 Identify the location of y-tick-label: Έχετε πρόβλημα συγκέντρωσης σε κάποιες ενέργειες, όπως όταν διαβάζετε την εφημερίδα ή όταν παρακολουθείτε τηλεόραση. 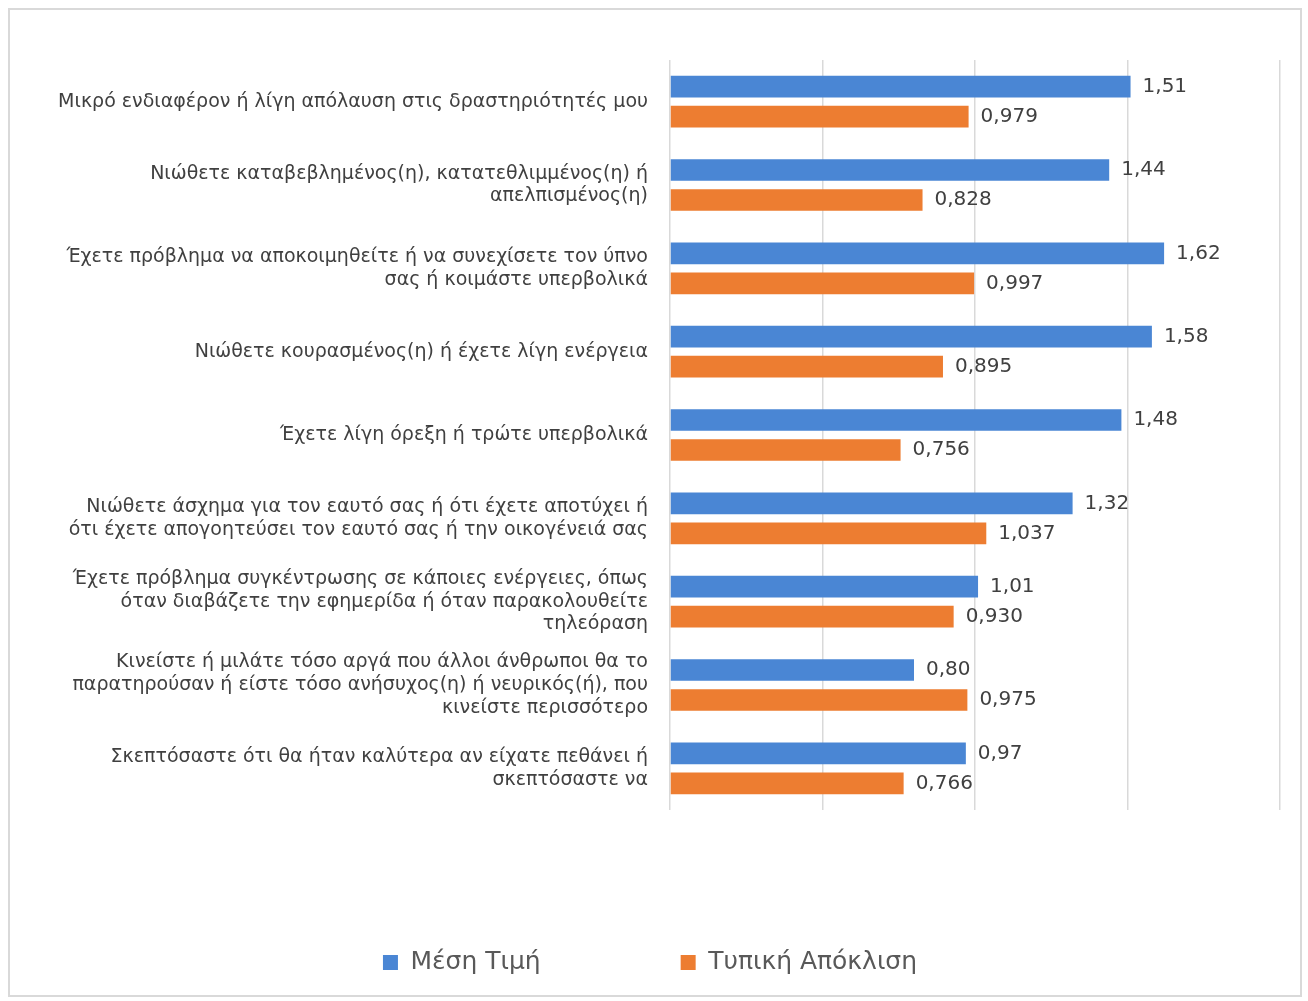
(359, 599).